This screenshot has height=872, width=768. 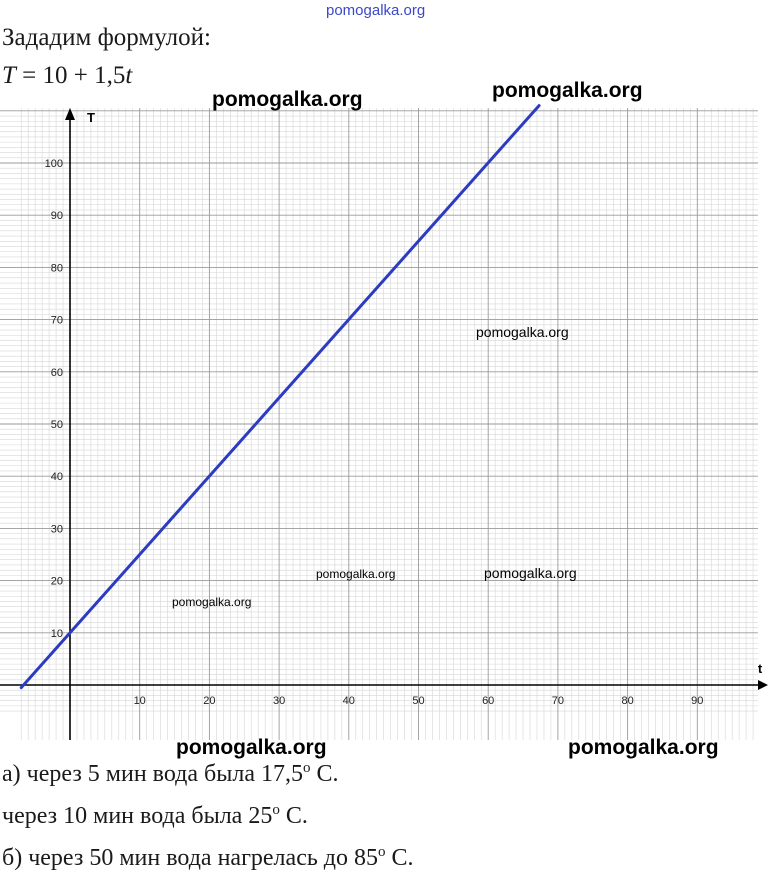 What do you see at coordinates (57, 373) in the screenshot?
I see `y-tick-label: 60` at bounding box center [57, 373].